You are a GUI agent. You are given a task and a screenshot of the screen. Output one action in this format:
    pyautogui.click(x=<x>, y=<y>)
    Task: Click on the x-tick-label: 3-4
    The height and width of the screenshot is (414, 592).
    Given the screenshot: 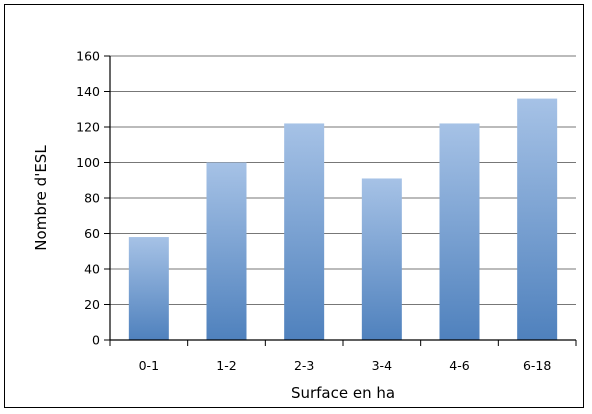 What is the action you would take?
    pyautogui.click(x=382, y=365)
    